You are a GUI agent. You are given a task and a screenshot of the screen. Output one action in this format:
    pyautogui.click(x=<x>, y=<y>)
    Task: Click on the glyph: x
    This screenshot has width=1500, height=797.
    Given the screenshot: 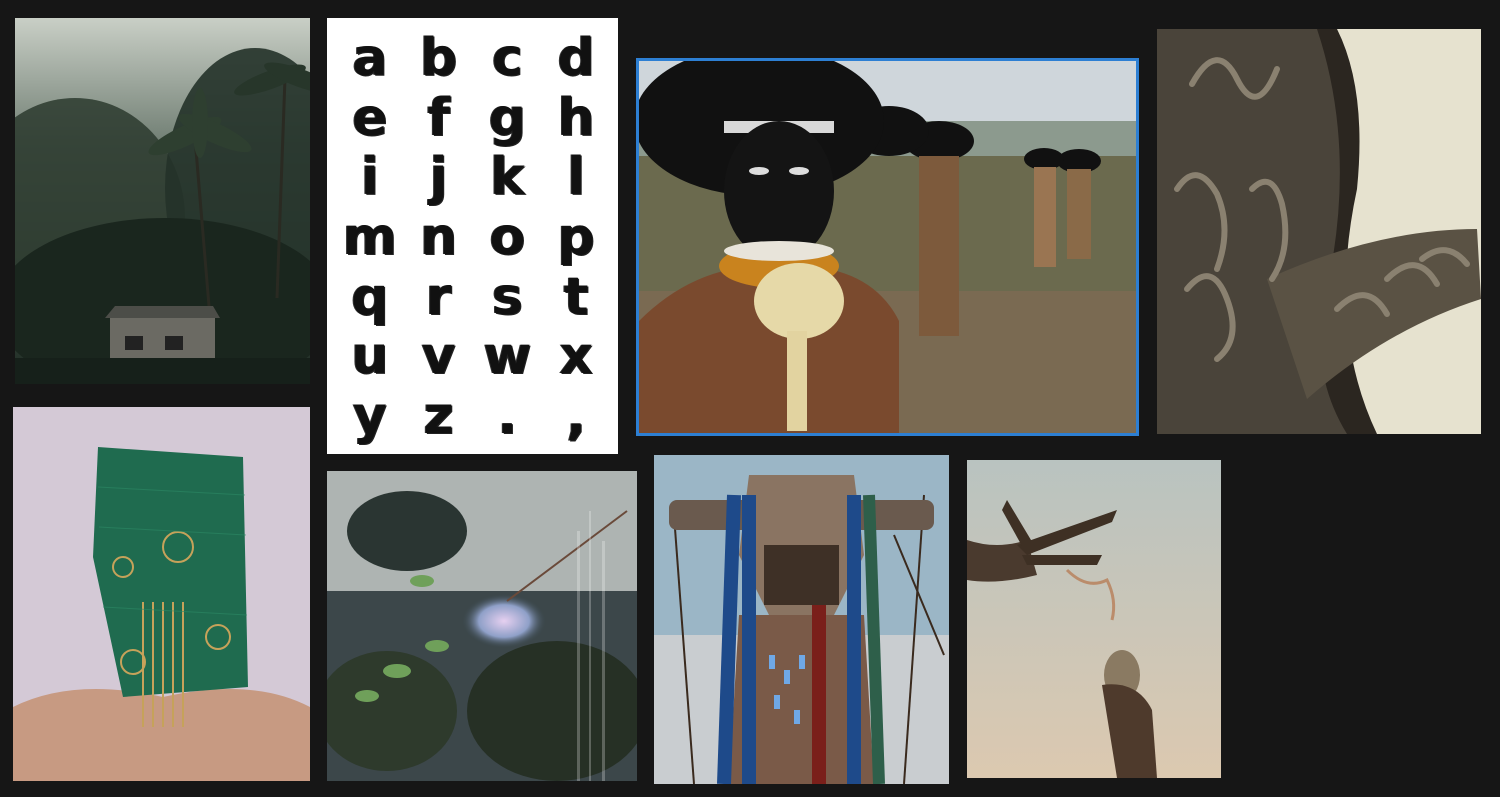 What is the action you would take?
    pyautogui.click(x=576, y=356)
    